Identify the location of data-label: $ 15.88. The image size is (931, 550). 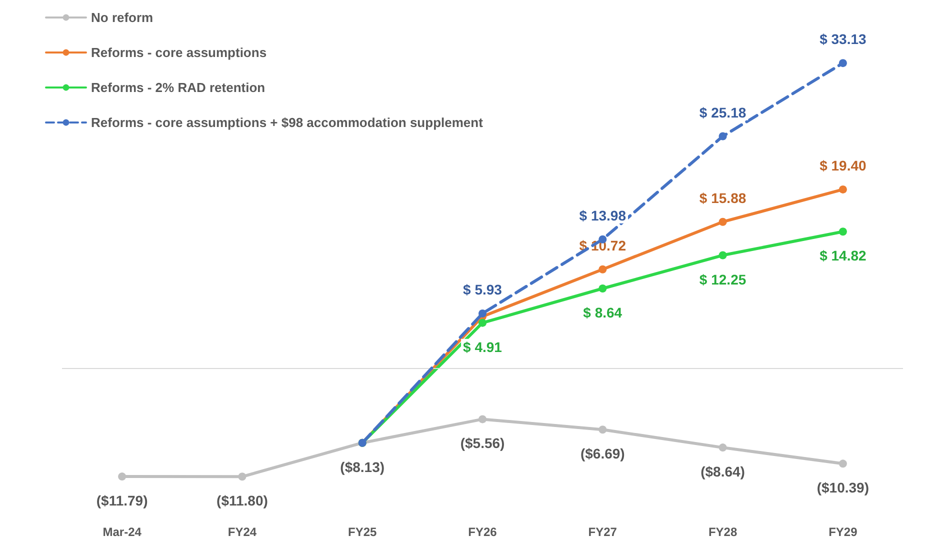
(722, 198).